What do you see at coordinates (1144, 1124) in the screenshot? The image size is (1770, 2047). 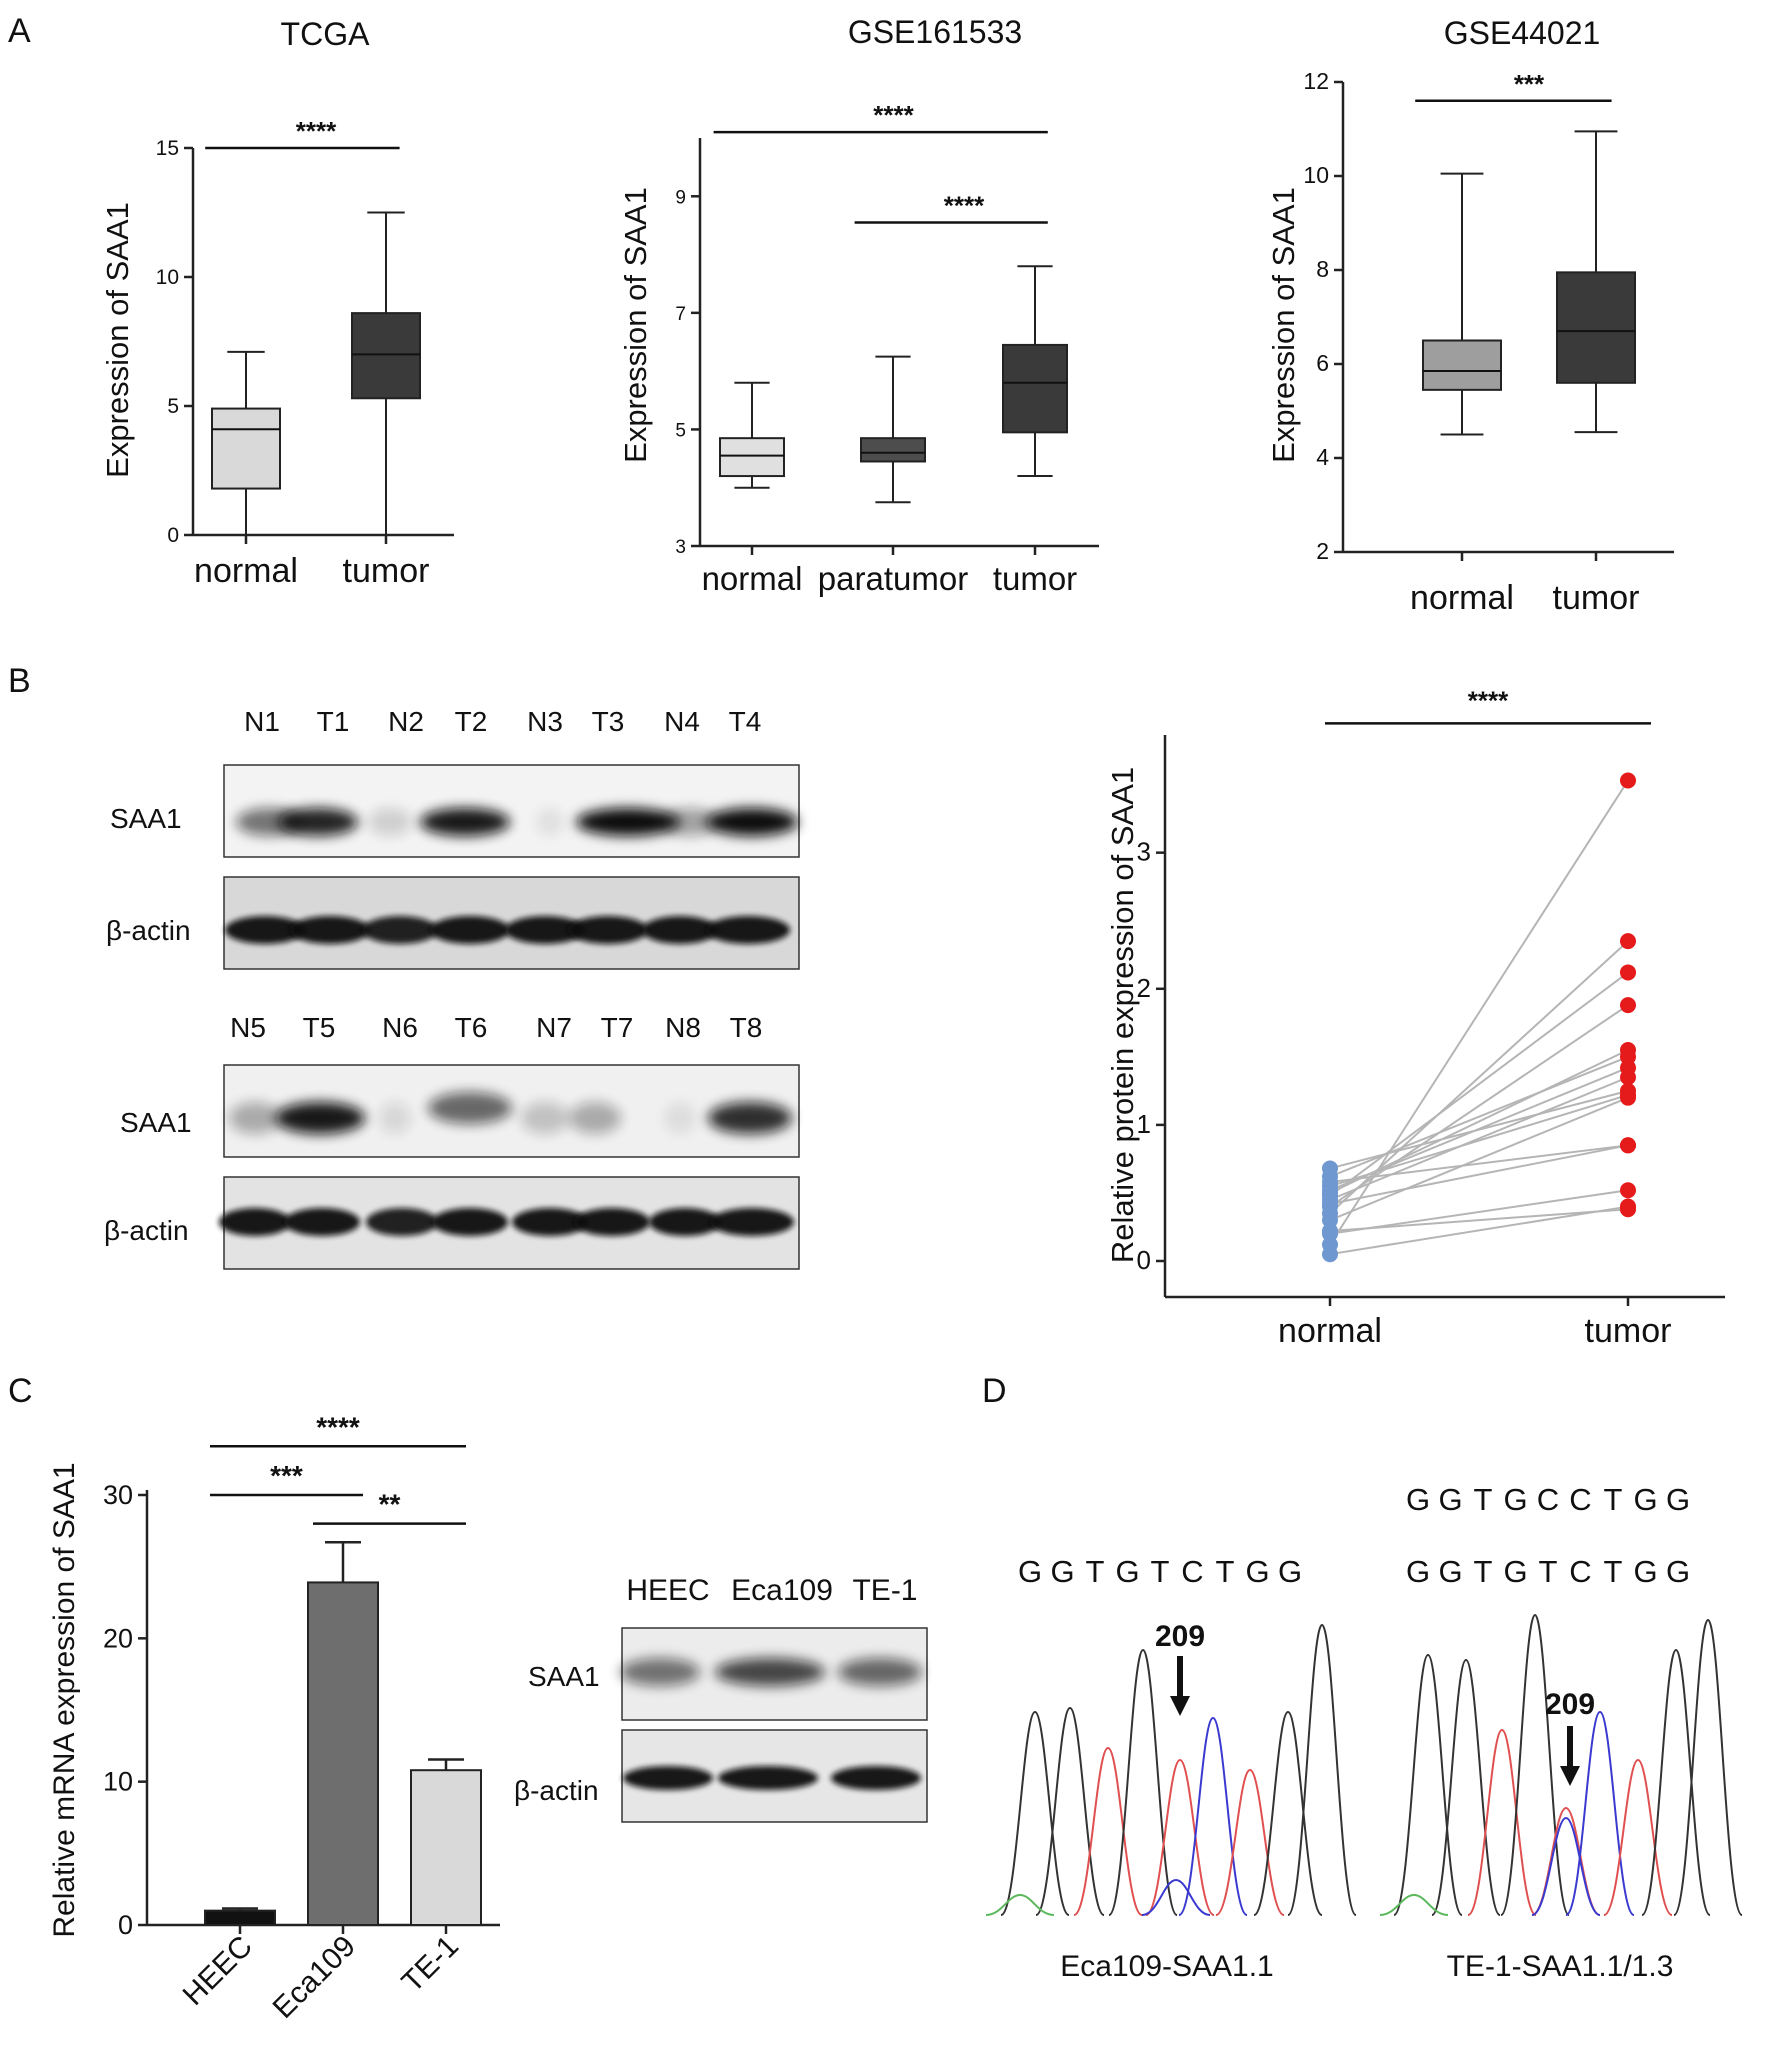 I see `y-tick-label: 1` at bounding box center [1144, 1124].